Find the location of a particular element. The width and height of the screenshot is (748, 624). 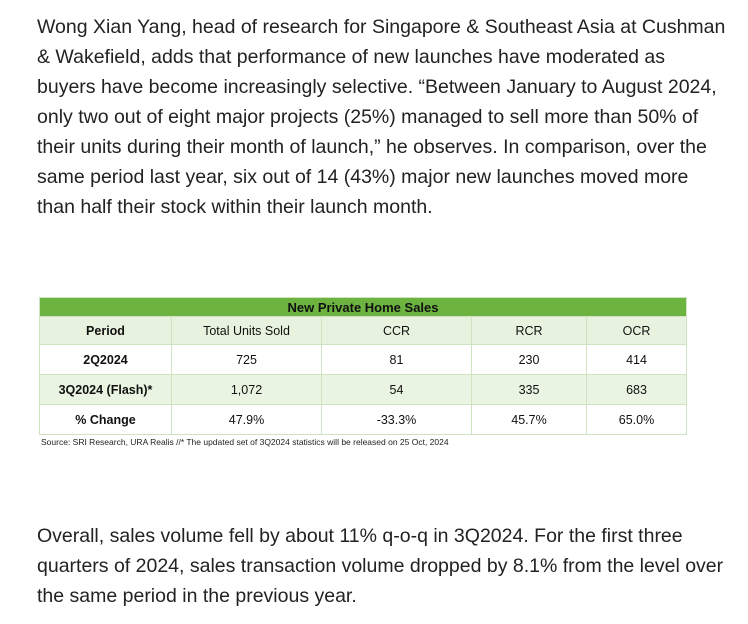

table-title: New Private Home Sales is located at coordinates (363, 307).